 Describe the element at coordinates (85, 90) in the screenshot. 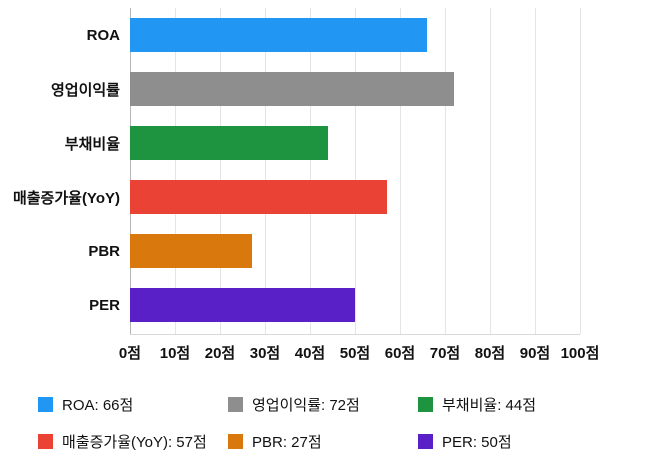

I see `category-label: 영업이익률` at that location.